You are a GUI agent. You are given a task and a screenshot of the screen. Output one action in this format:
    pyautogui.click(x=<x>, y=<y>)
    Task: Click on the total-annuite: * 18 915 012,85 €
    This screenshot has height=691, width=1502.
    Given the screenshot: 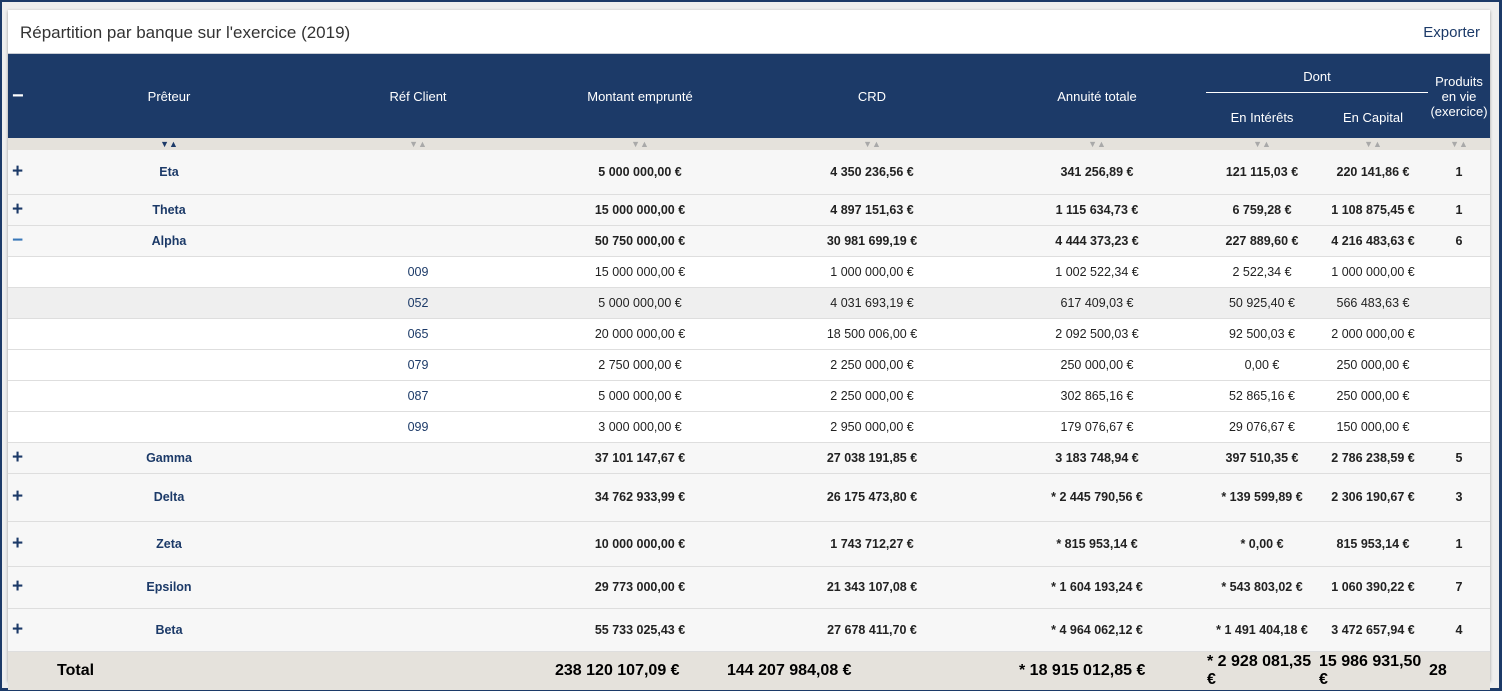 What is the action you would take?
    pyautogui.click(x=1112, y=670)
    